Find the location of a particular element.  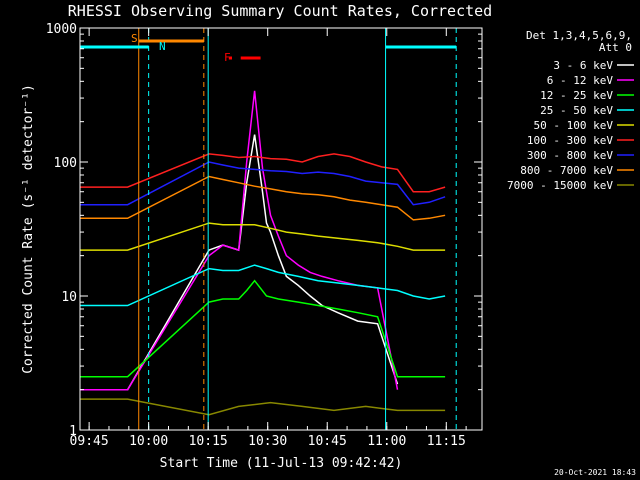

x-tick-label-2: 10:00 is located at coordinates (148, 441).